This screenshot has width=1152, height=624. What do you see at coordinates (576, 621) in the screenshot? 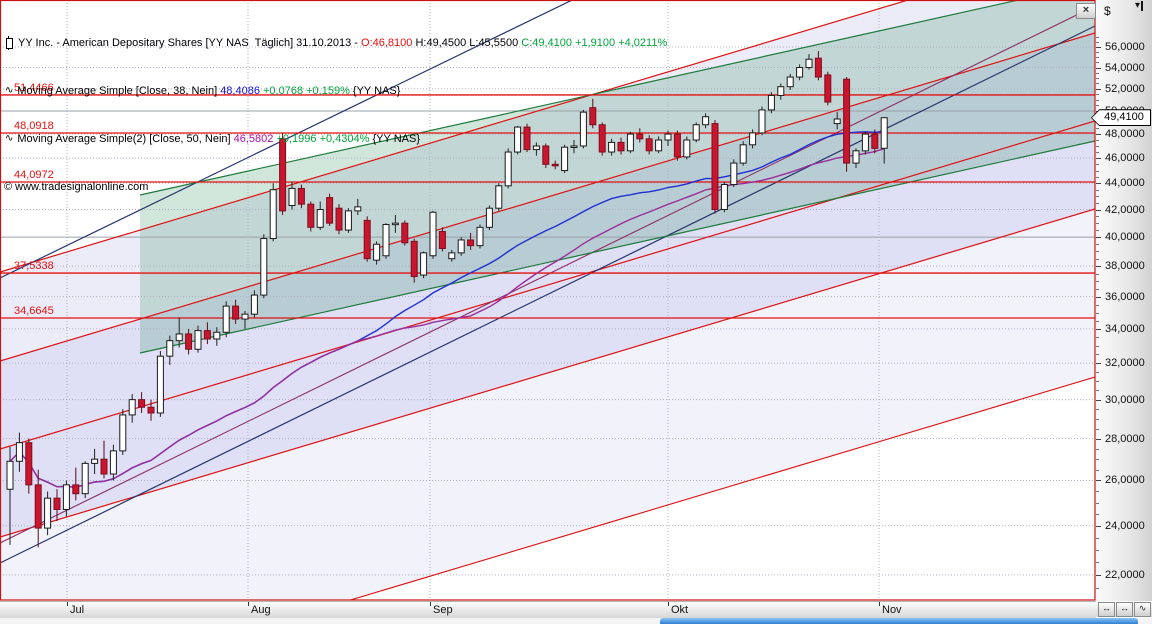
I see `time-scrollbar` at bounding box center [576, 621].